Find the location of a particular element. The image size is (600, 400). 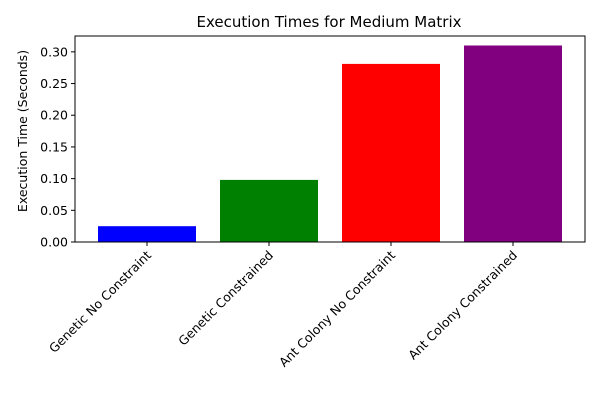

x-tick-label: Ant Colony No Constraint is located at coordinates (337, 308).